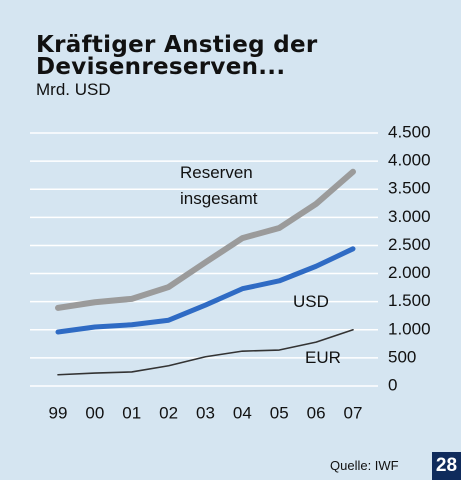 The image size is (461, 480). I want to click on x-tick-label: 99, so click(58, 412).